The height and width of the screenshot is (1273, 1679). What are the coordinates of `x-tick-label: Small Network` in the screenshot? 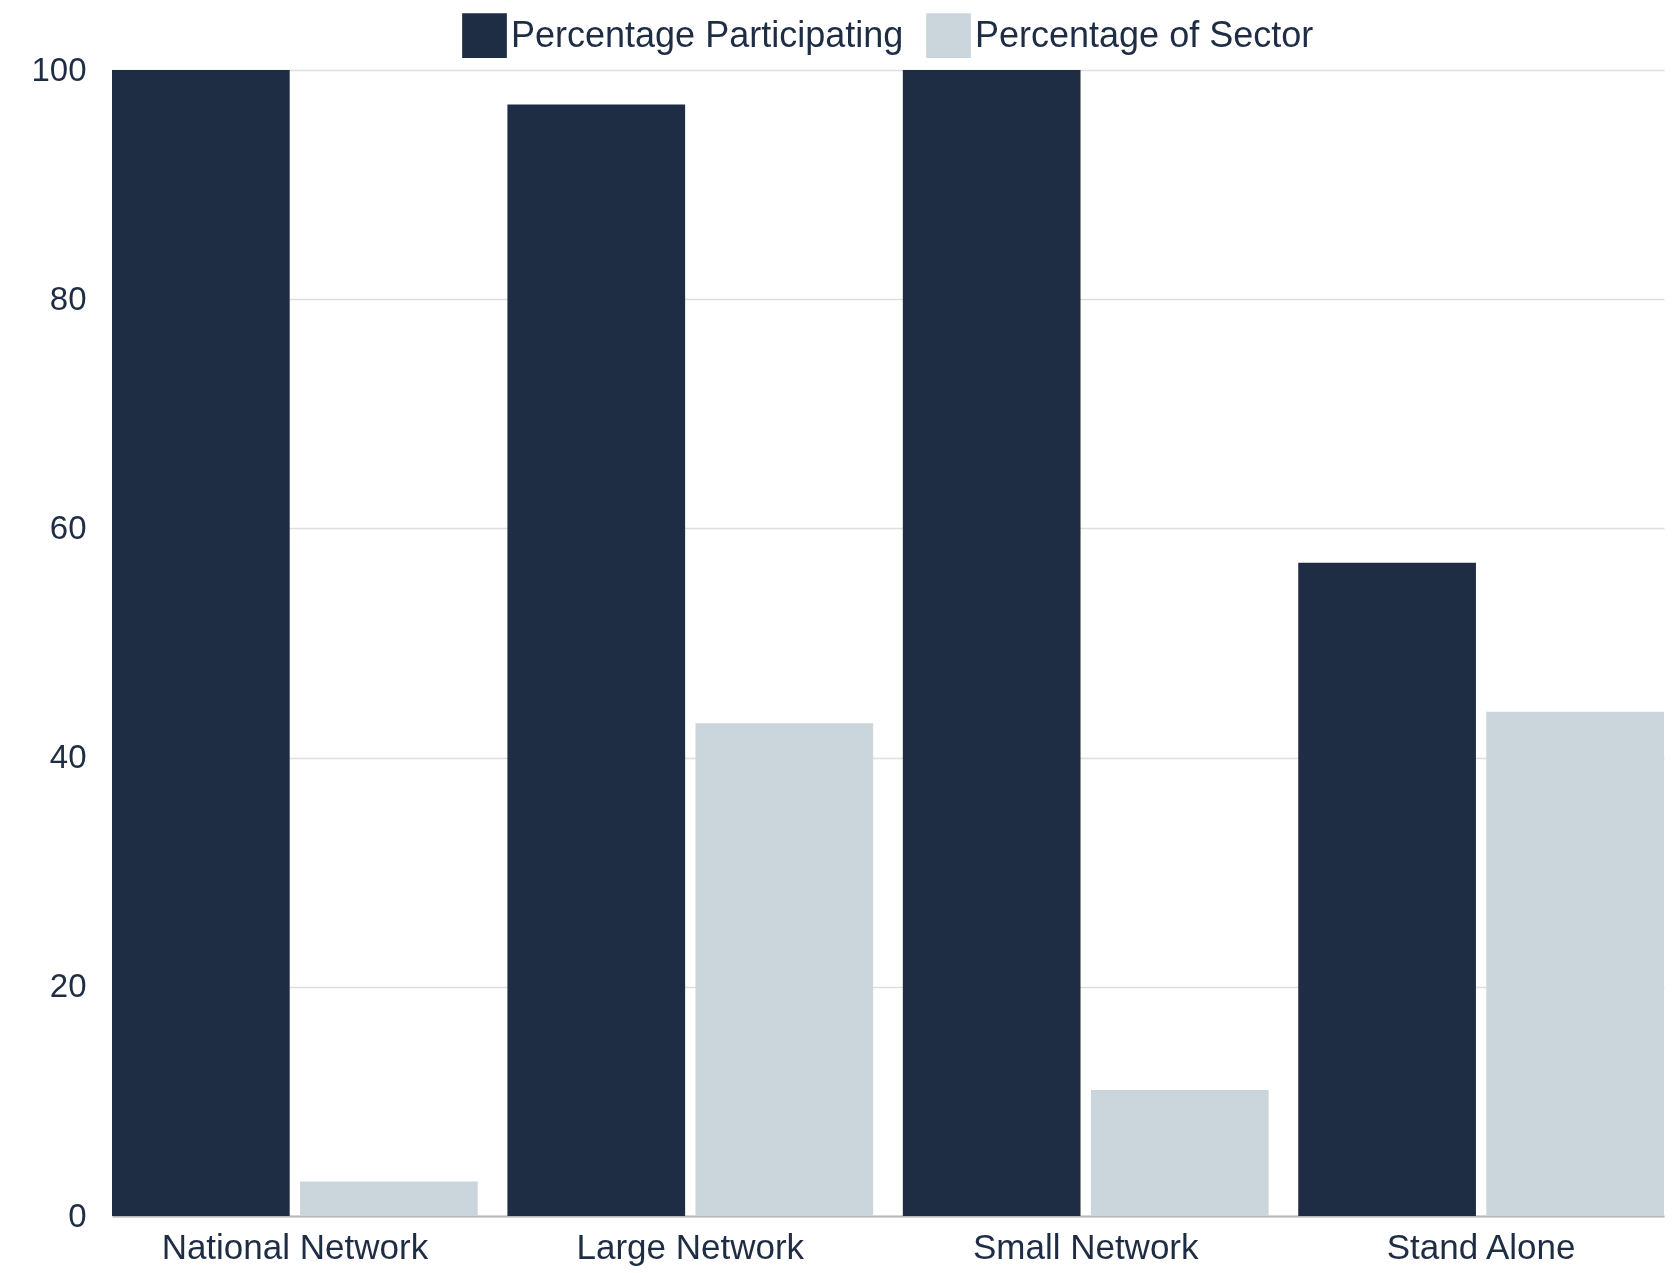 It's located at (1086, 1246).